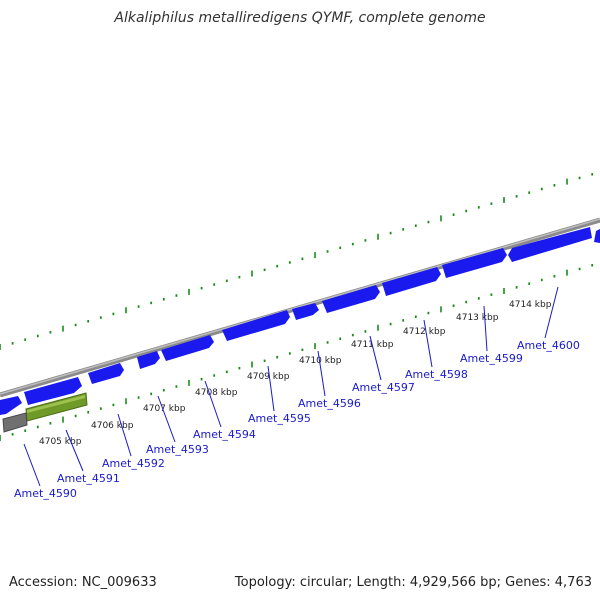 This screenshot has width=600, height=600. Describe the element at coordinates (279, 418) in the screenshot. I see `gene-label: Amet_4595` at that location.